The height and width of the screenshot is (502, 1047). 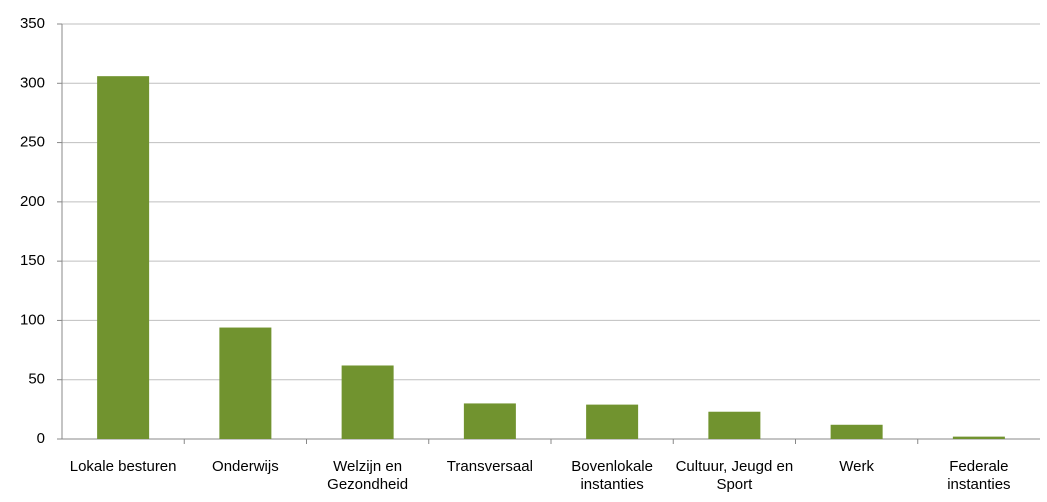 What do you see at coordinates (41, 438) in the screenshot?
I see `y-tick-label: 0` at bounding box center [41, 438].